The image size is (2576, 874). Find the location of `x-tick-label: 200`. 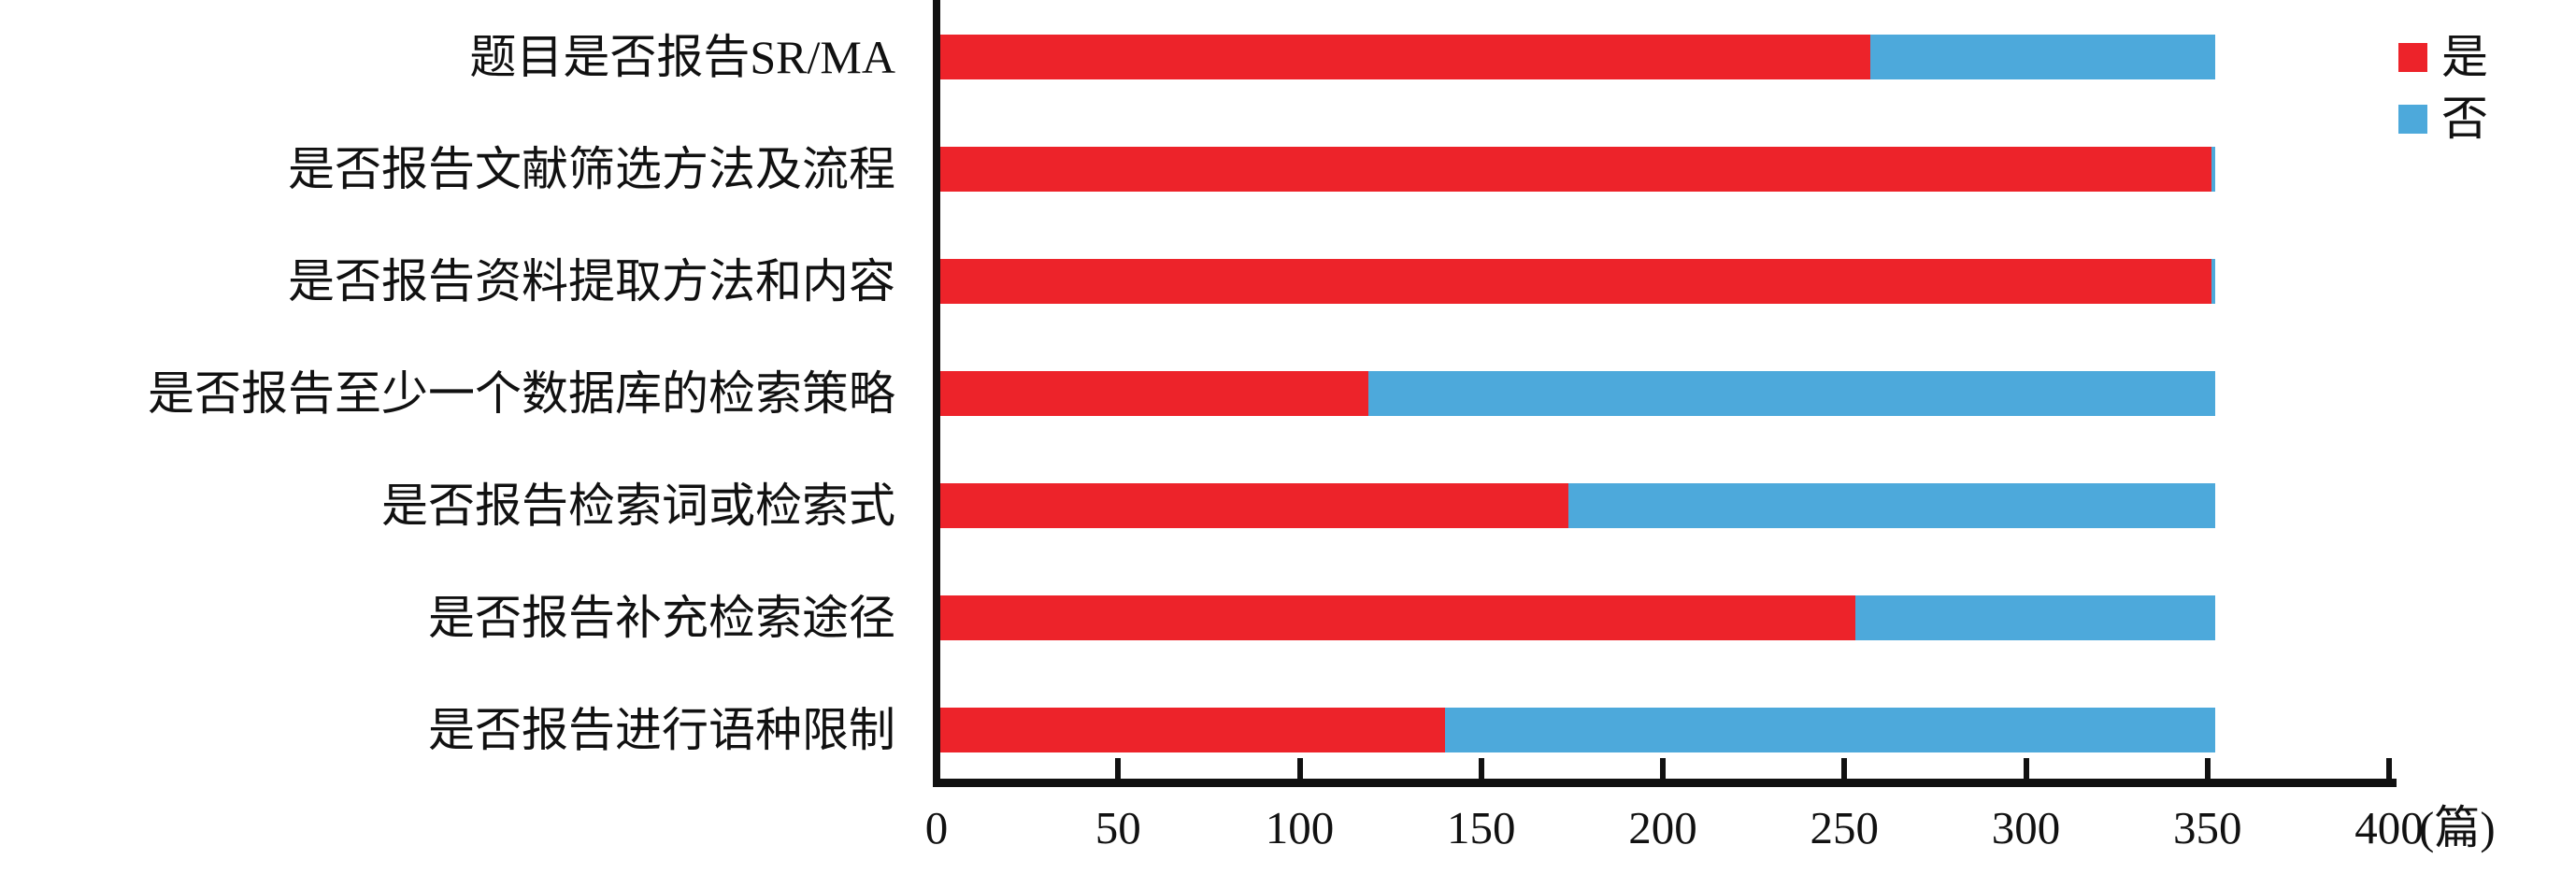

x-tick-label: 200 is located at coordinates (1662, 827).